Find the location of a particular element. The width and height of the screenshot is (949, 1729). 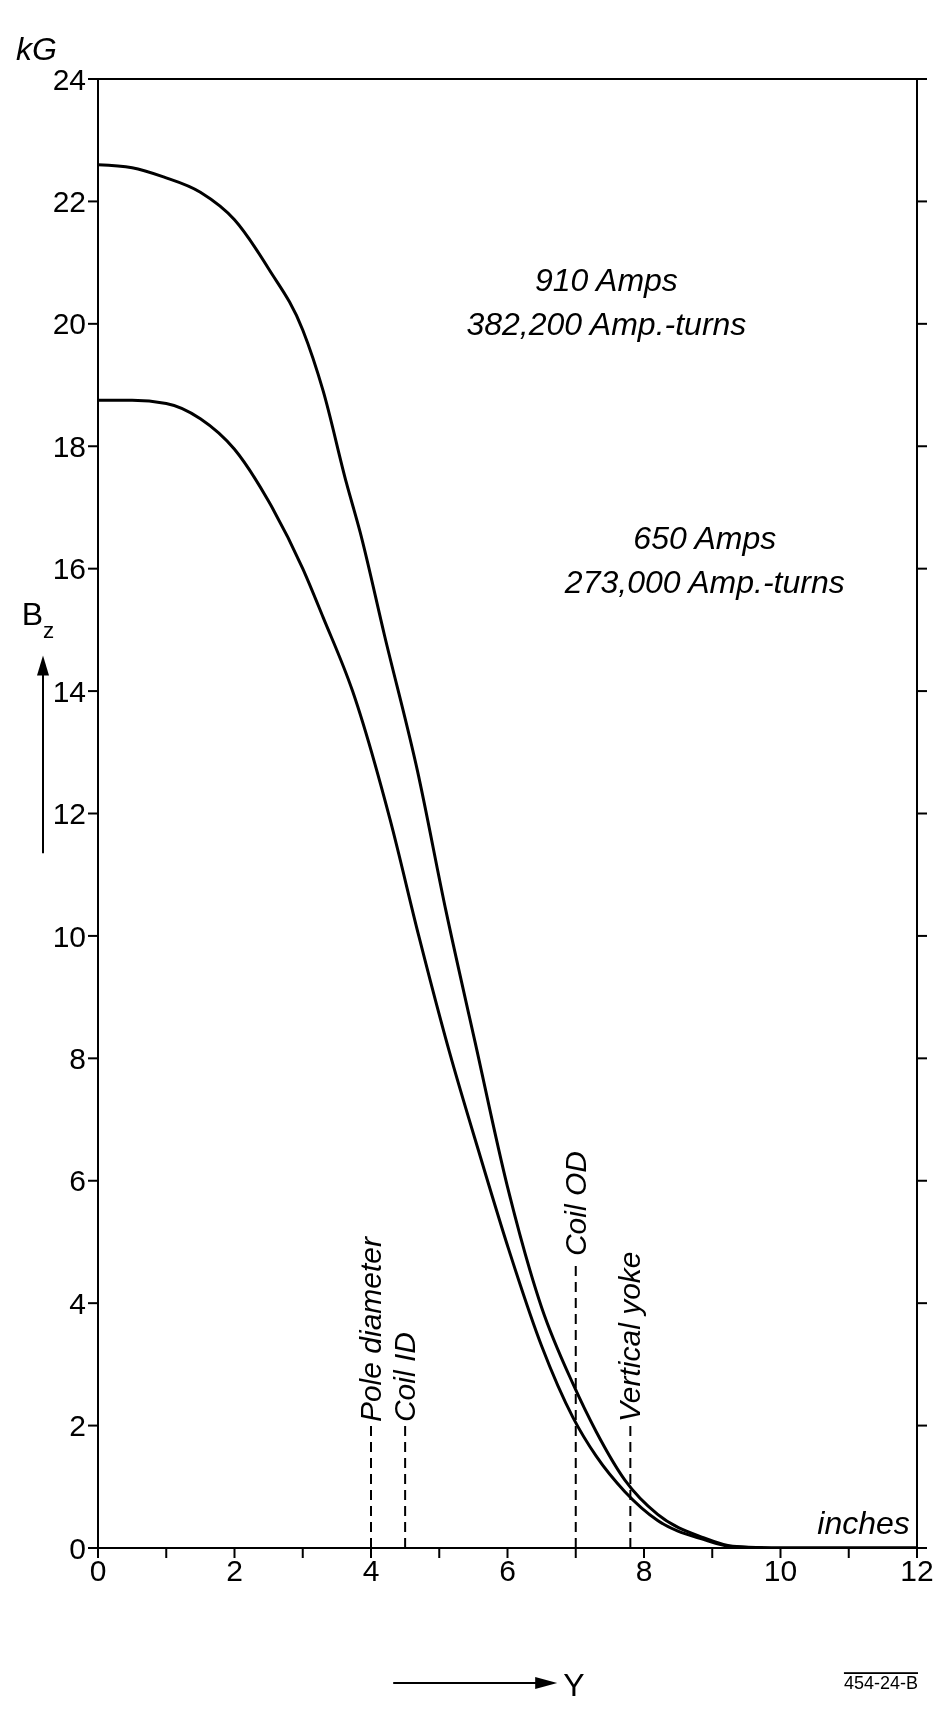

y-tick-label: 4 is located at coordinates (77, 1303).